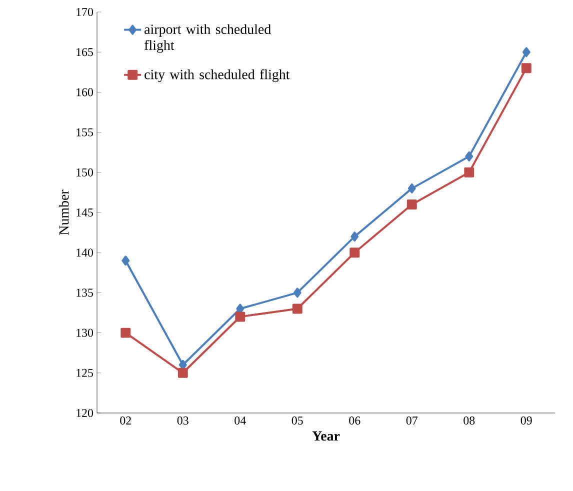 Image resolution: width=573 pixels, height=491 pixels. I want to click on x-axis-title: Year, so click(326, 436).